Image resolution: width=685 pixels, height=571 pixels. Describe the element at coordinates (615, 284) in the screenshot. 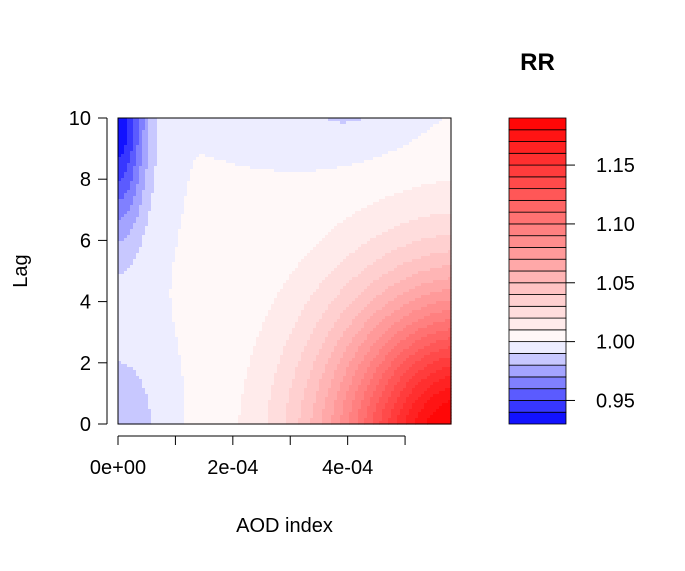

I see `legend-tick-label: 1.05` at that location.